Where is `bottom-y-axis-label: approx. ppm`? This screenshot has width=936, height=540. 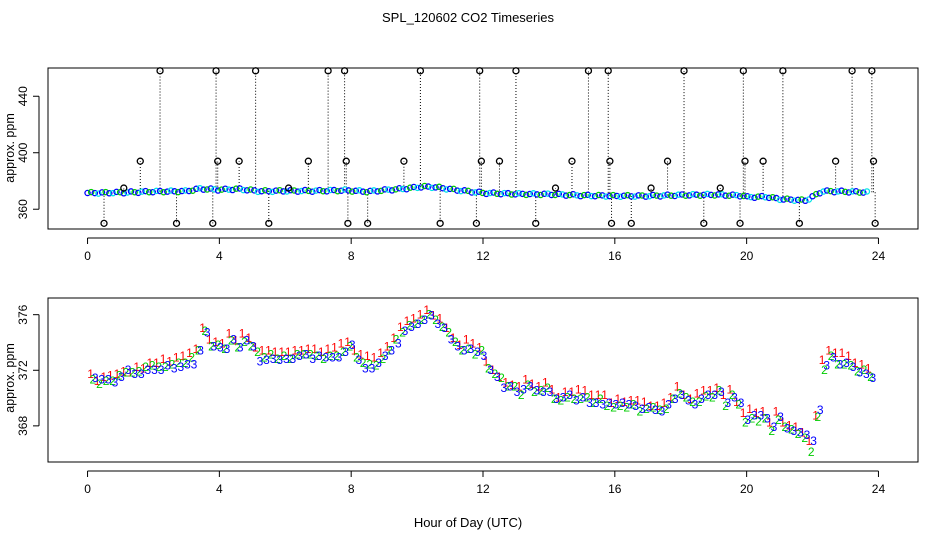 bottom-y-axis-label: approx. ppm is located at coordinates (10, 377).